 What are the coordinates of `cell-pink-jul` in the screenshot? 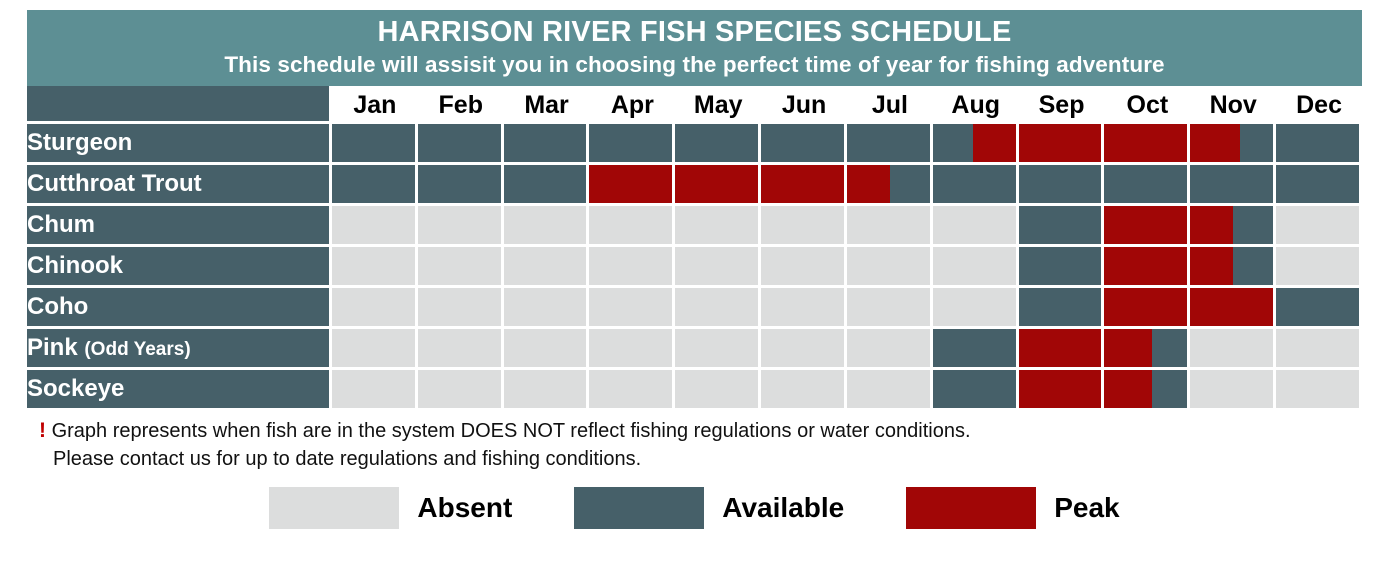 It's located at (889, 350).